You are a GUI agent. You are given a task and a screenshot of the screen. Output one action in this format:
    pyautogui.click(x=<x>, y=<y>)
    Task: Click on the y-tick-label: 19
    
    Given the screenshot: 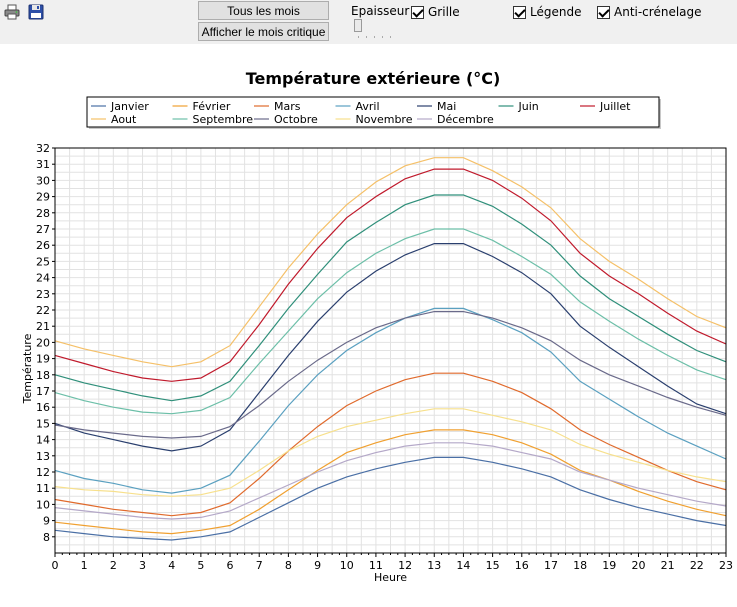 What is the action you would take?
    pyautogui.click(x=43, y=359)
    